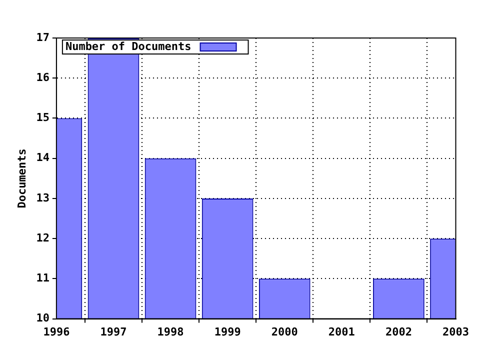 The image size is (480, 350). I want to click on legend-label: Number of Documents, so click(128, 46).